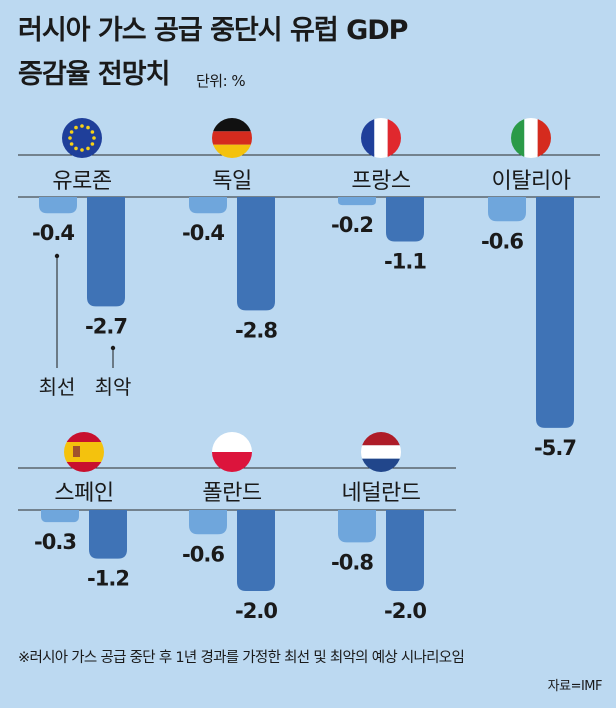  What do you see at coordinates (381, 493) in the screenshot?
I see `category-label: 네덜란드` at bounding box center [381, 493].